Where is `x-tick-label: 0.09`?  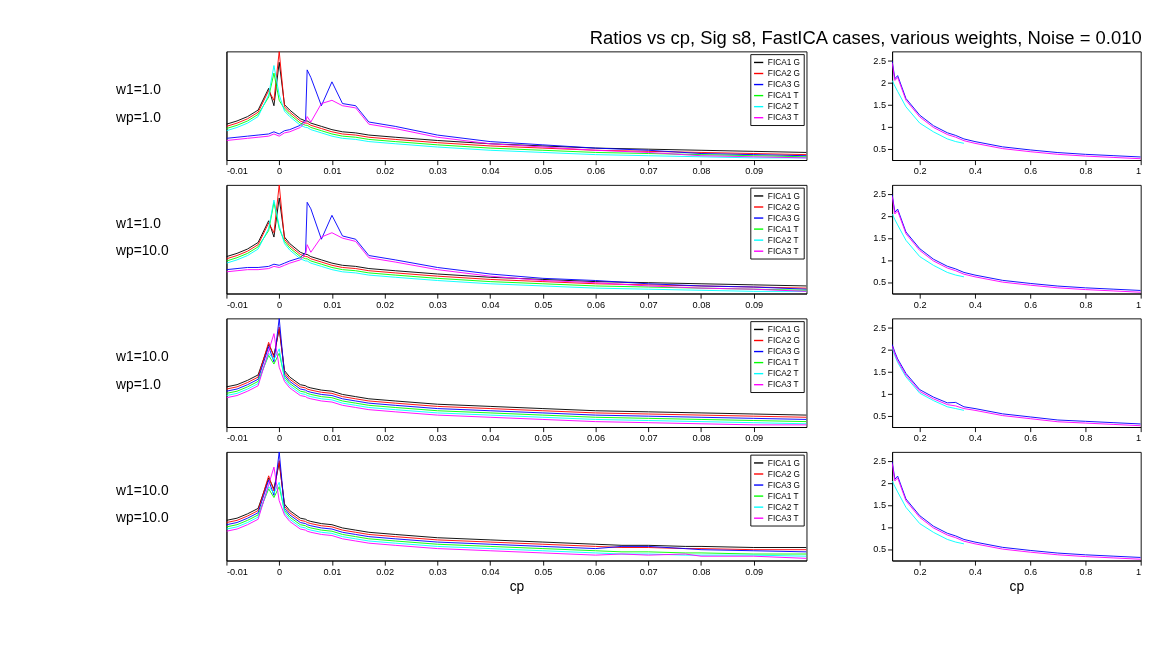 x-tick-label: 0.09 is located at coordinates (754, 571).